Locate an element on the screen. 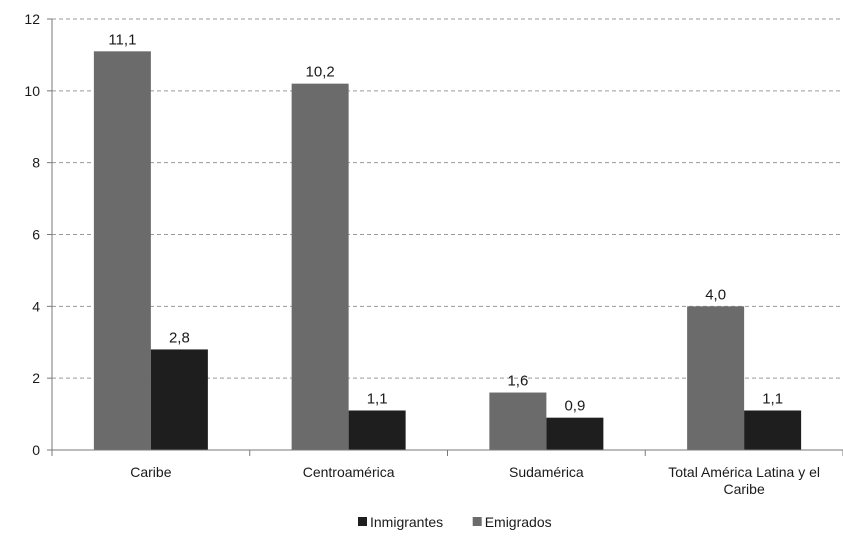  x-category-label: Caribe is located at coordinates (150, 472).